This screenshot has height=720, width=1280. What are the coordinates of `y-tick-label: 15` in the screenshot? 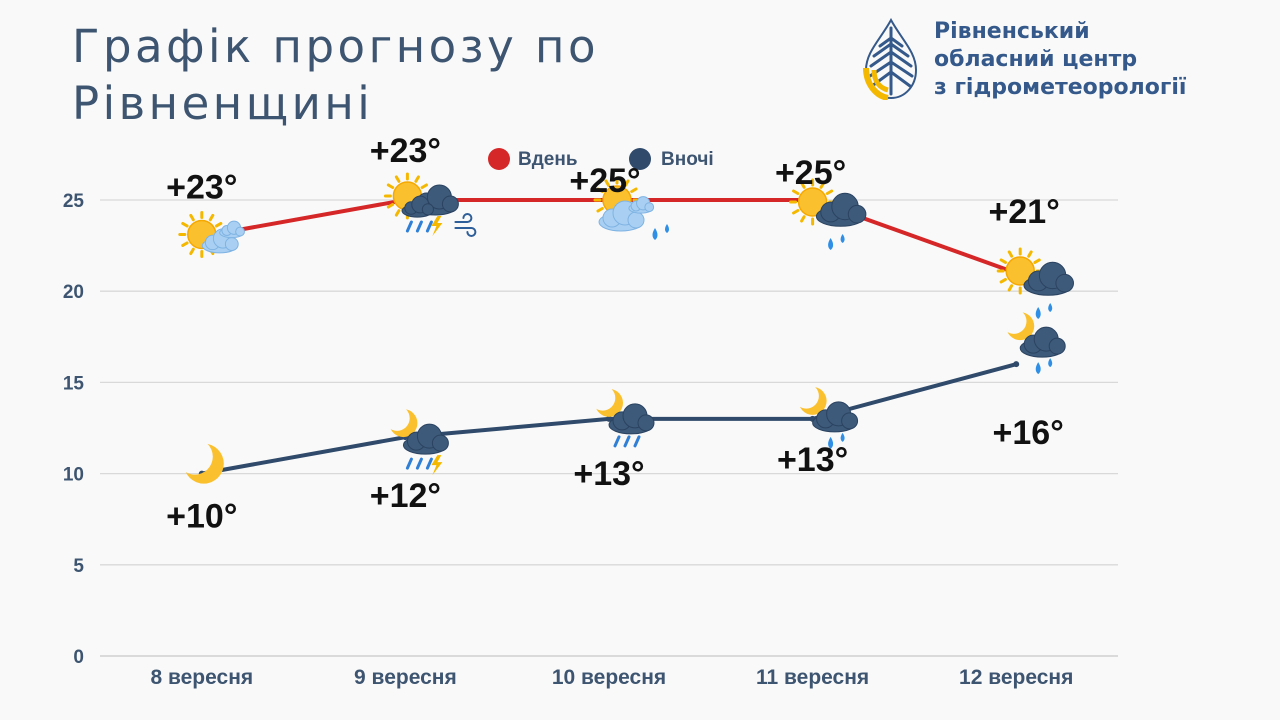 It's located at (74, 383).